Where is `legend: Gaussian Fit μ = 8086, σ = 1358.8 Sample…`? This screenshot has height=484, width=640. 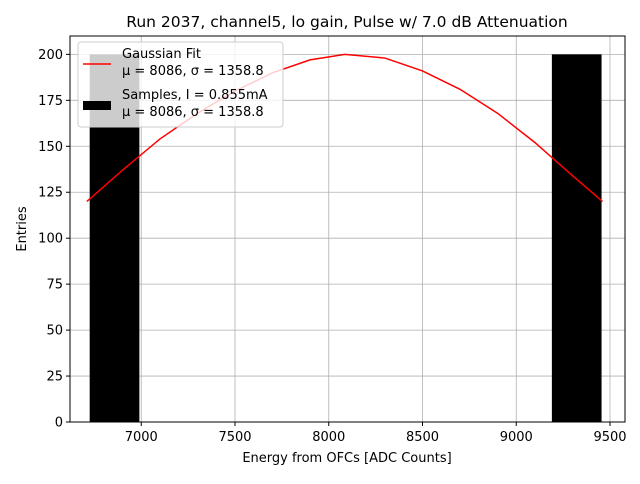 legend: Gaussian Fit μ = 8086, σ = 1358.8 Sample… is located at coordinates (180, 84).